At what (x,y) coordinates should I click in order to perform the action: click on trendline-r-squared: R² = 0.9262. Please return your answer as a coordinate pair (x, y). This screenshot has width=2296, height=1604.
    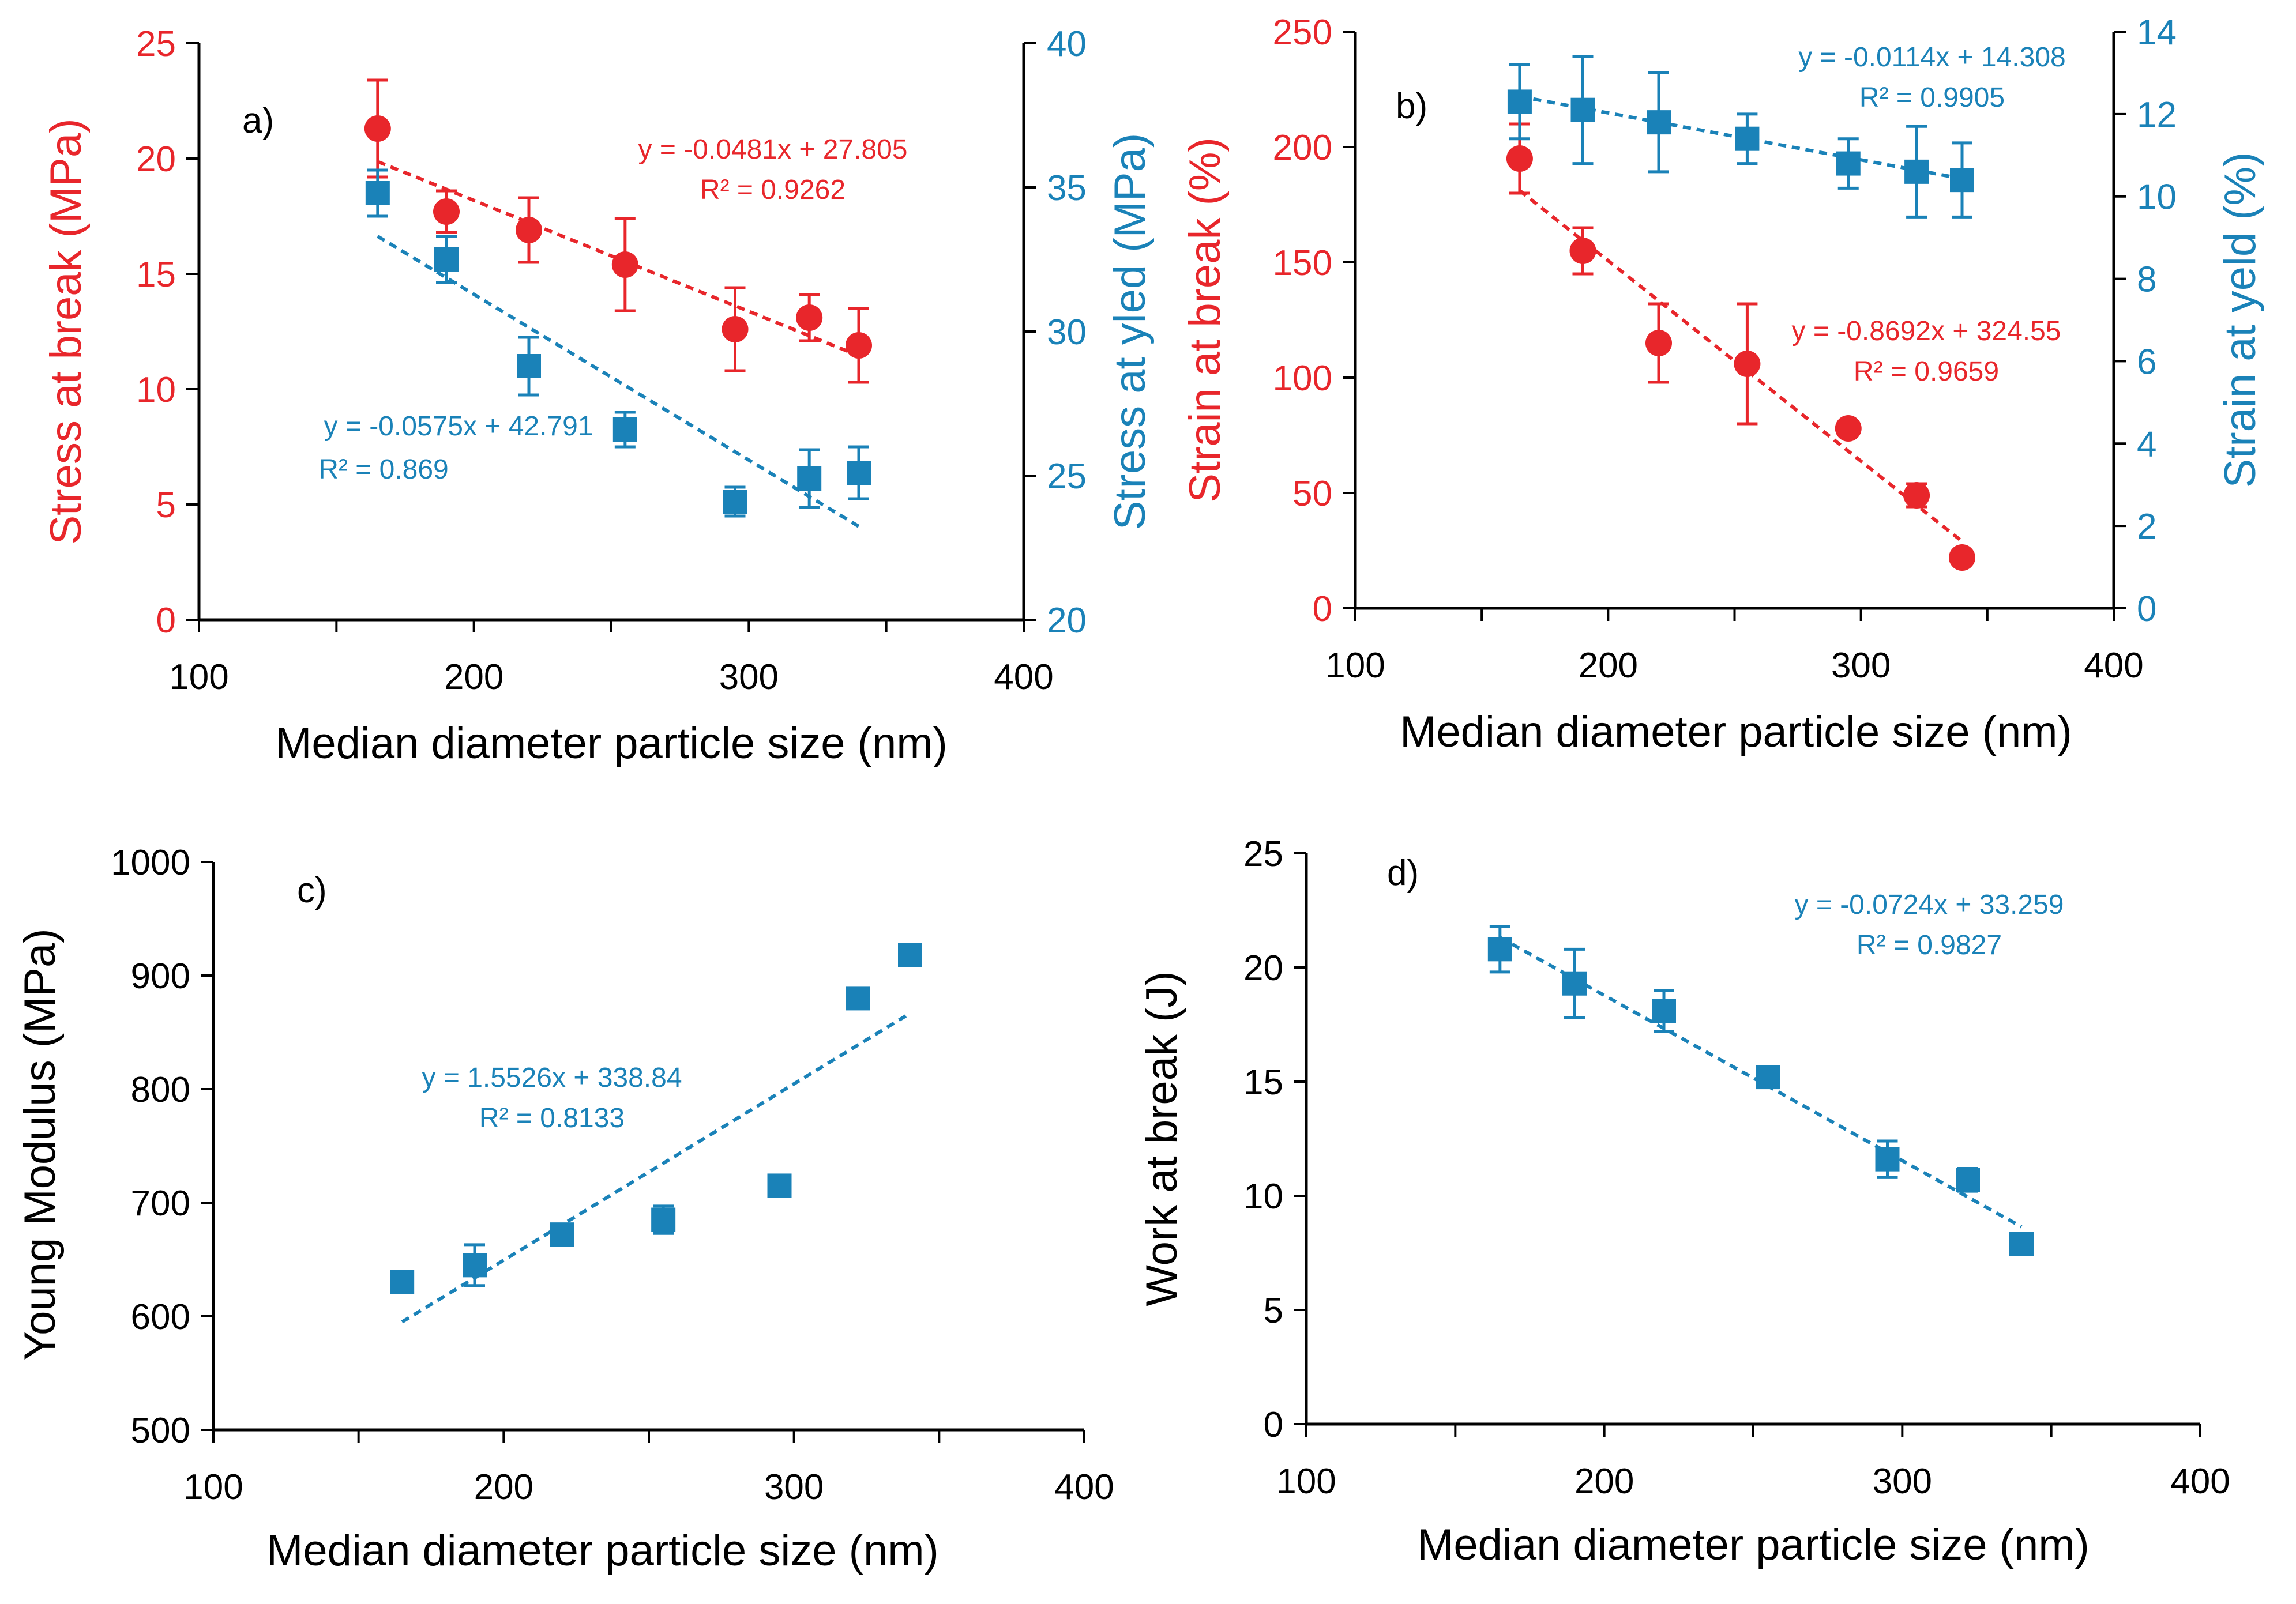
    Looking at the image, I should click on (773, 190).